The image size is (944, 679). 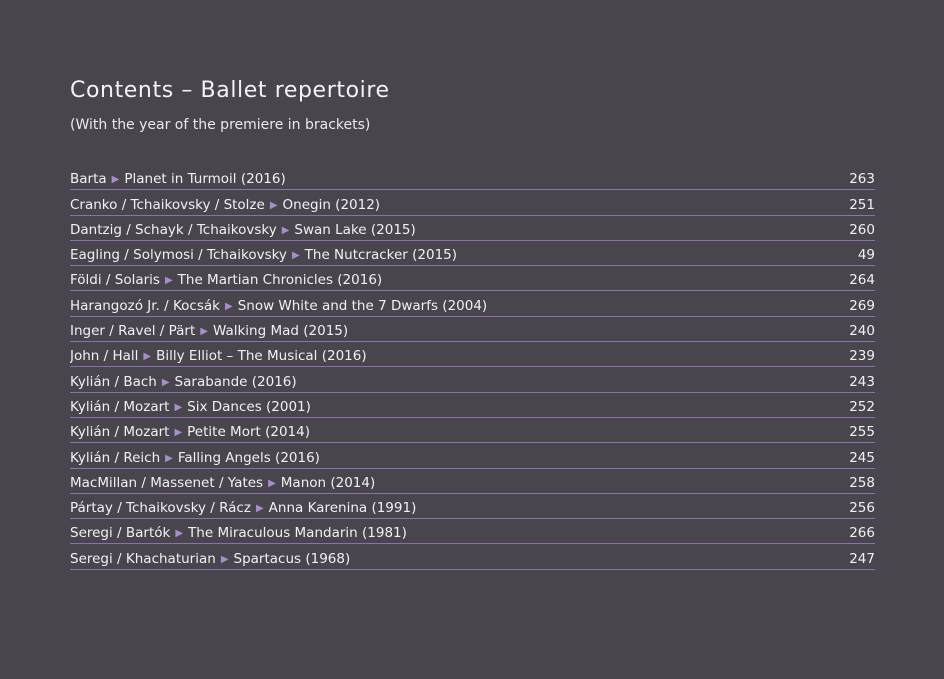 I want to click on toc-page-number: 252, so click(x=862, y=406).